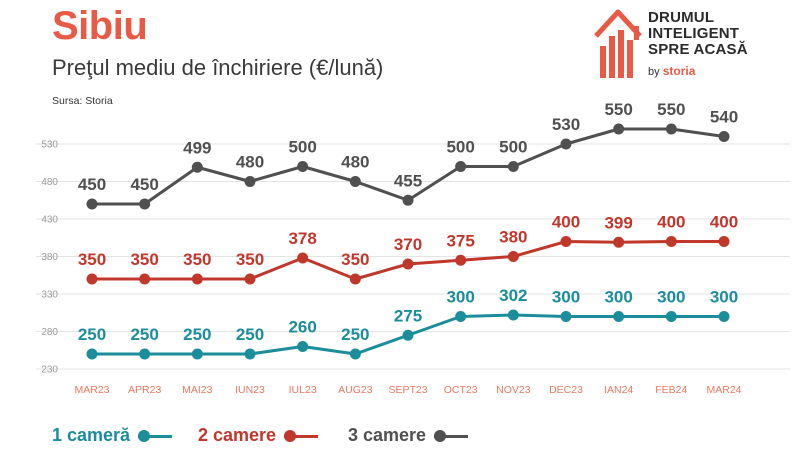 The height and width of the screenshot is (450, 800). I want to click on data-label: 378, so click(302, 238).